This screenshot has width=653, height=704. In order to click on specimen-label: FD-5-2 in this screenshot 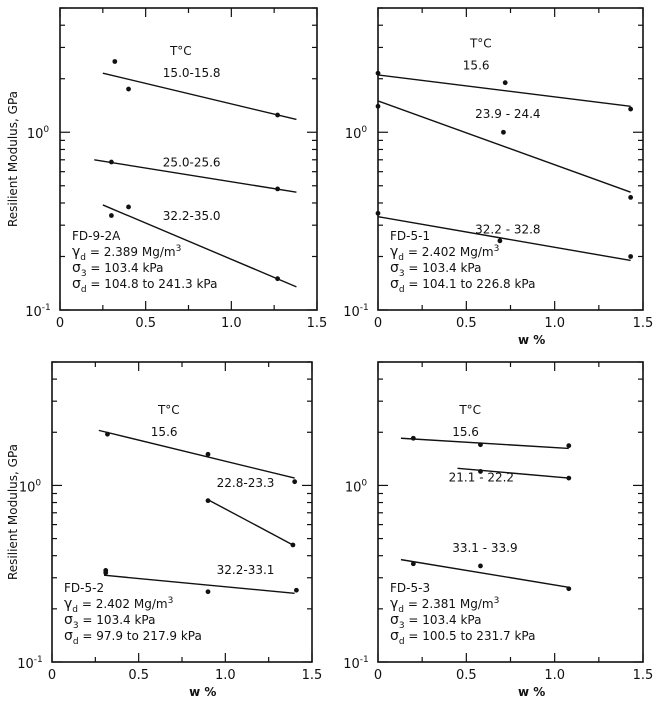, I will do `click(84, 588)`.